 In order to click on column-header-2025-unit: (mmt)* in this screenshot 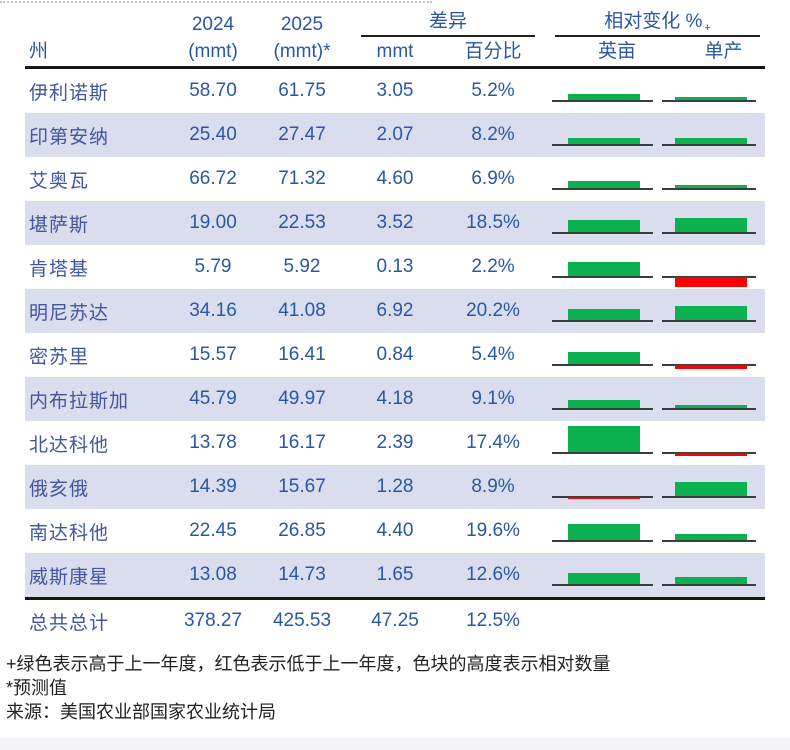, I will do `click(302, 51)`.